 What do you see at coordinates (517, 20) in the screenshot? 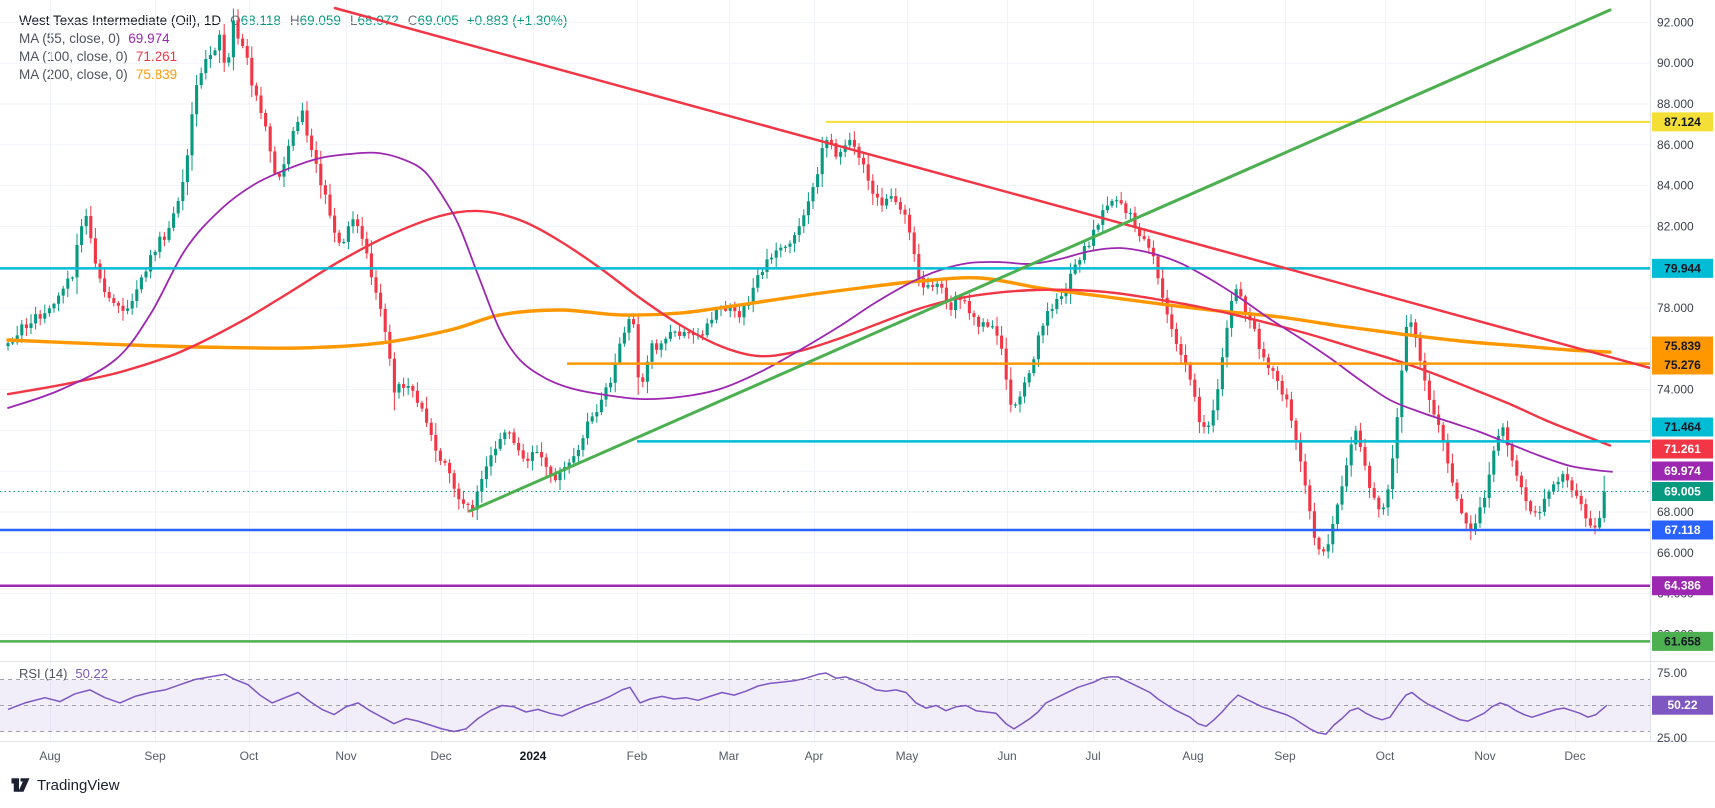
I see `change-value: +0.883 (+1.30%)` at bounding box center [517, 20].